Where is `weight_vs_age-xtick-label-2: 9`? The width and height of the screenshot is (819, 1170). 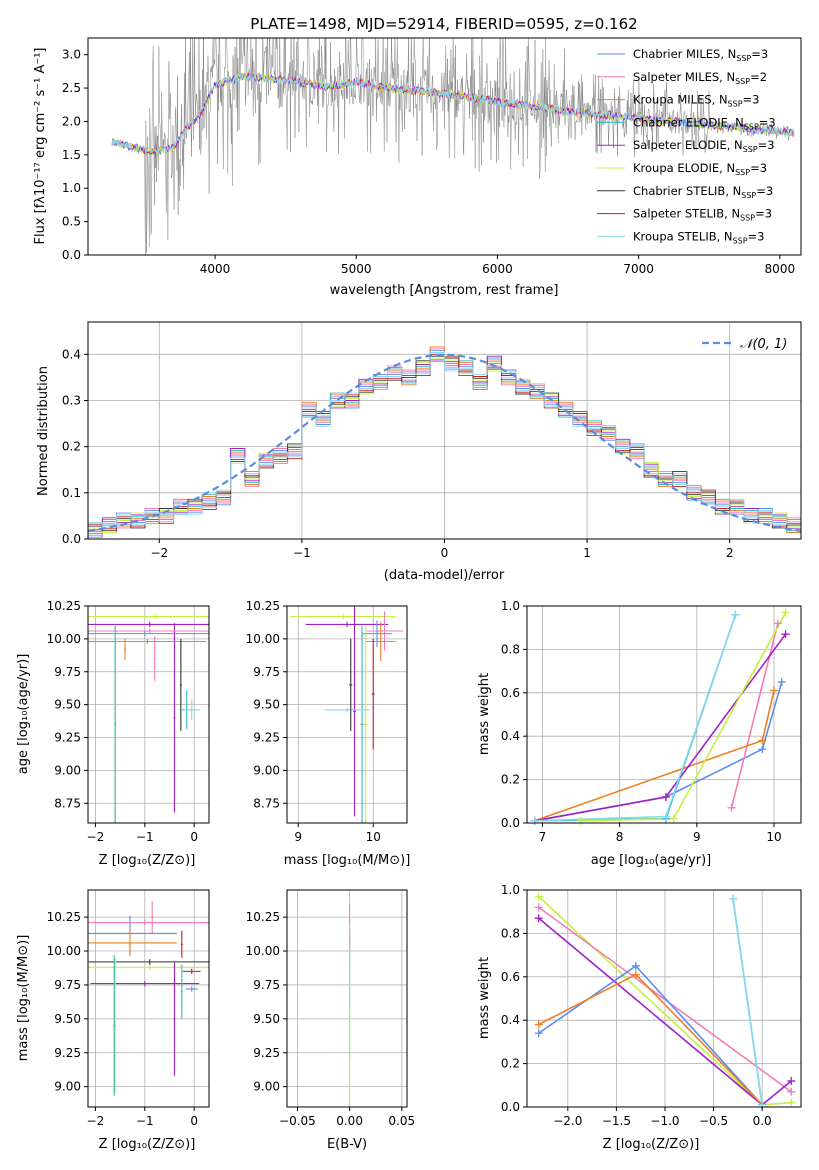
weight_vs_age-xtick-label-2: 9 is located at coordinates (697, 837).